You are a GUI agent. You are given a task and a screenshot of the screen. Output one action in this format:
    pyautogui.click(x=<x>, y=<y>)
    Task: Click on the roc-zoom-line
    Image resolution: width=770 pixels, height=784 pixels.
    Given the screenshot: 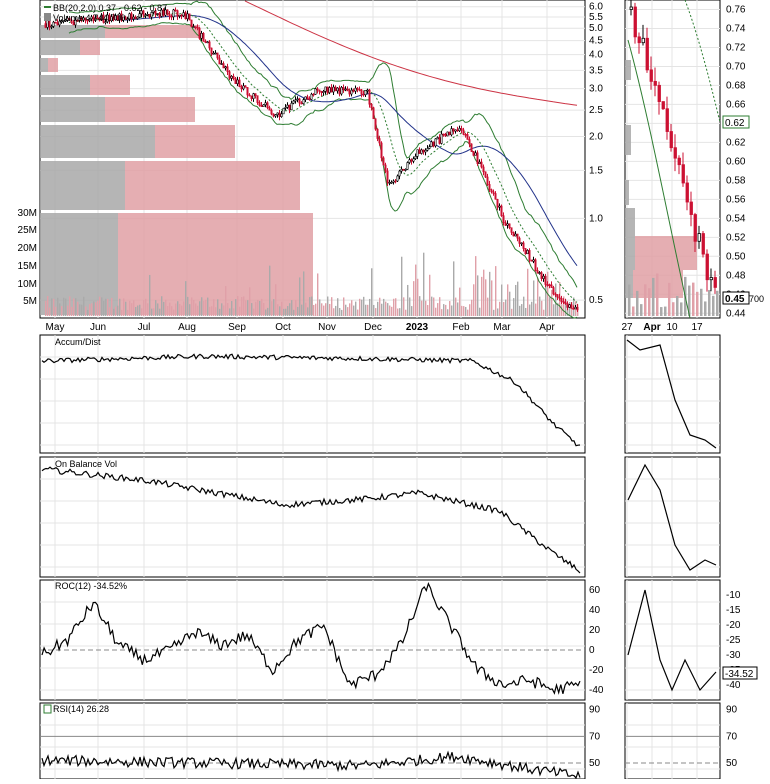 What is the action you would take?
    pyautogui.click(x=672, y=640)
    